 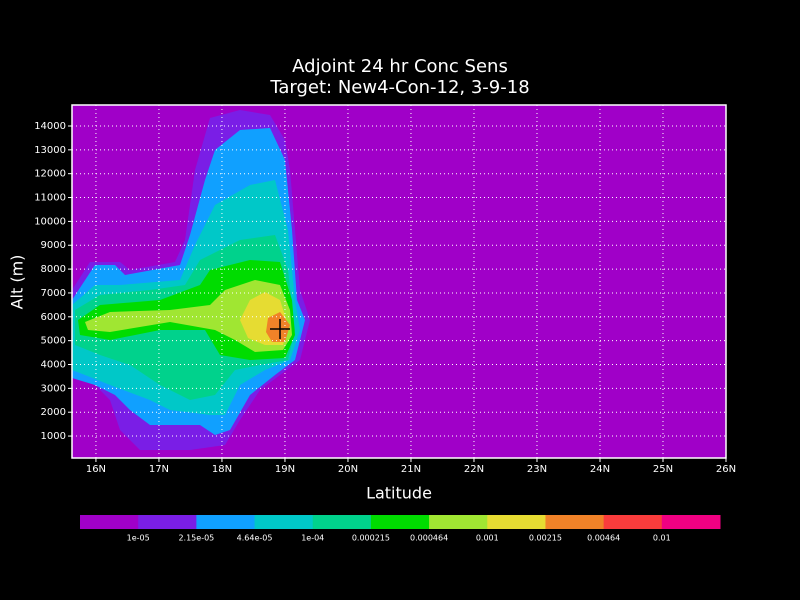 I want to click on y-tick-label: 6000, so click(x=53, y=317).